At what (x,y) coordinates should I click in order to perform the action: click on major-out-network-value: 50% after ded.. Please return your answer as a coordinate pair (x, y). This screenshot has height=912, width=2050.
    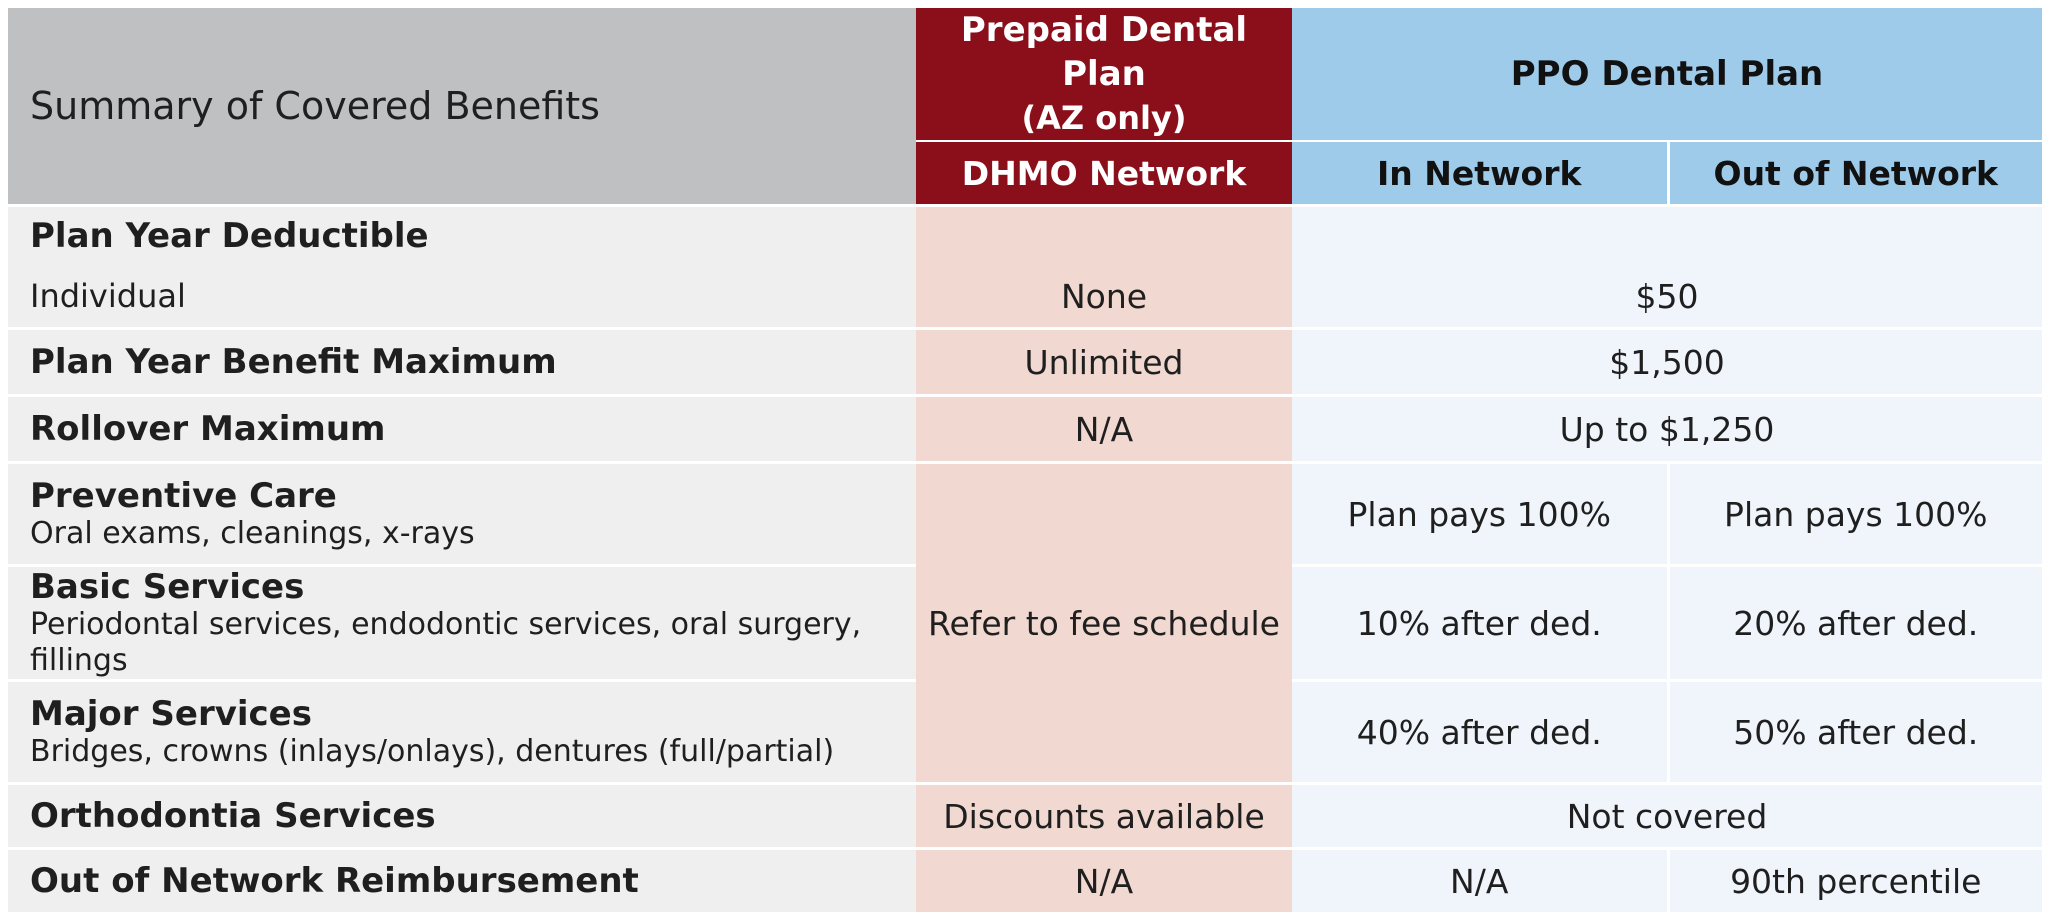
    Looking at the image, I should click on (1855, 732).